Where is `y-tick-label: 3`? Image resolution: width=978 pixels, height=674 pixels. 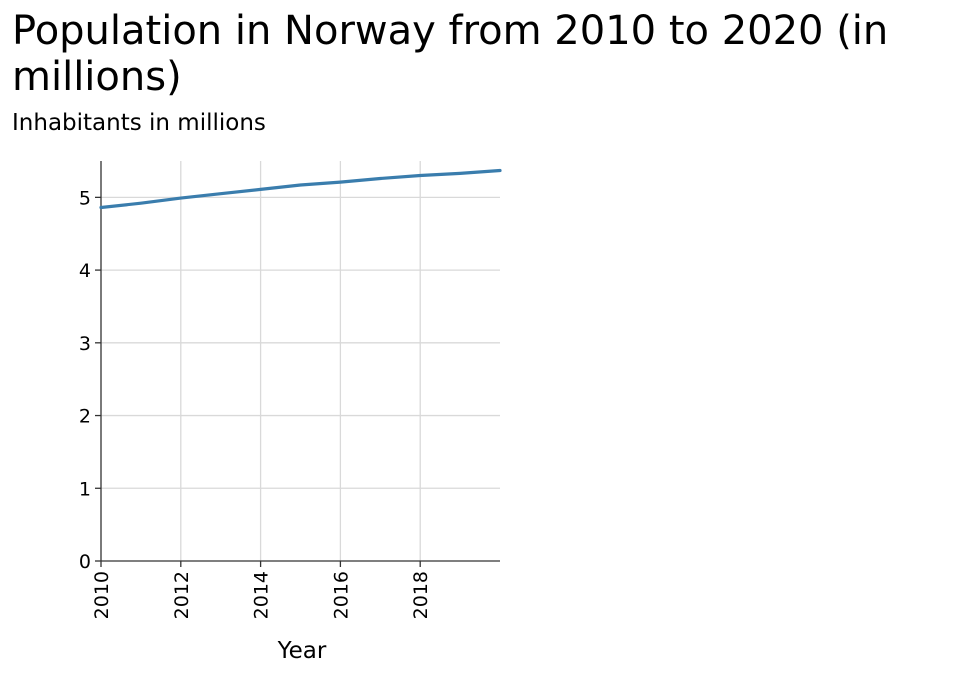
y-tick-label: 3 is located at coordinates (85, 344).